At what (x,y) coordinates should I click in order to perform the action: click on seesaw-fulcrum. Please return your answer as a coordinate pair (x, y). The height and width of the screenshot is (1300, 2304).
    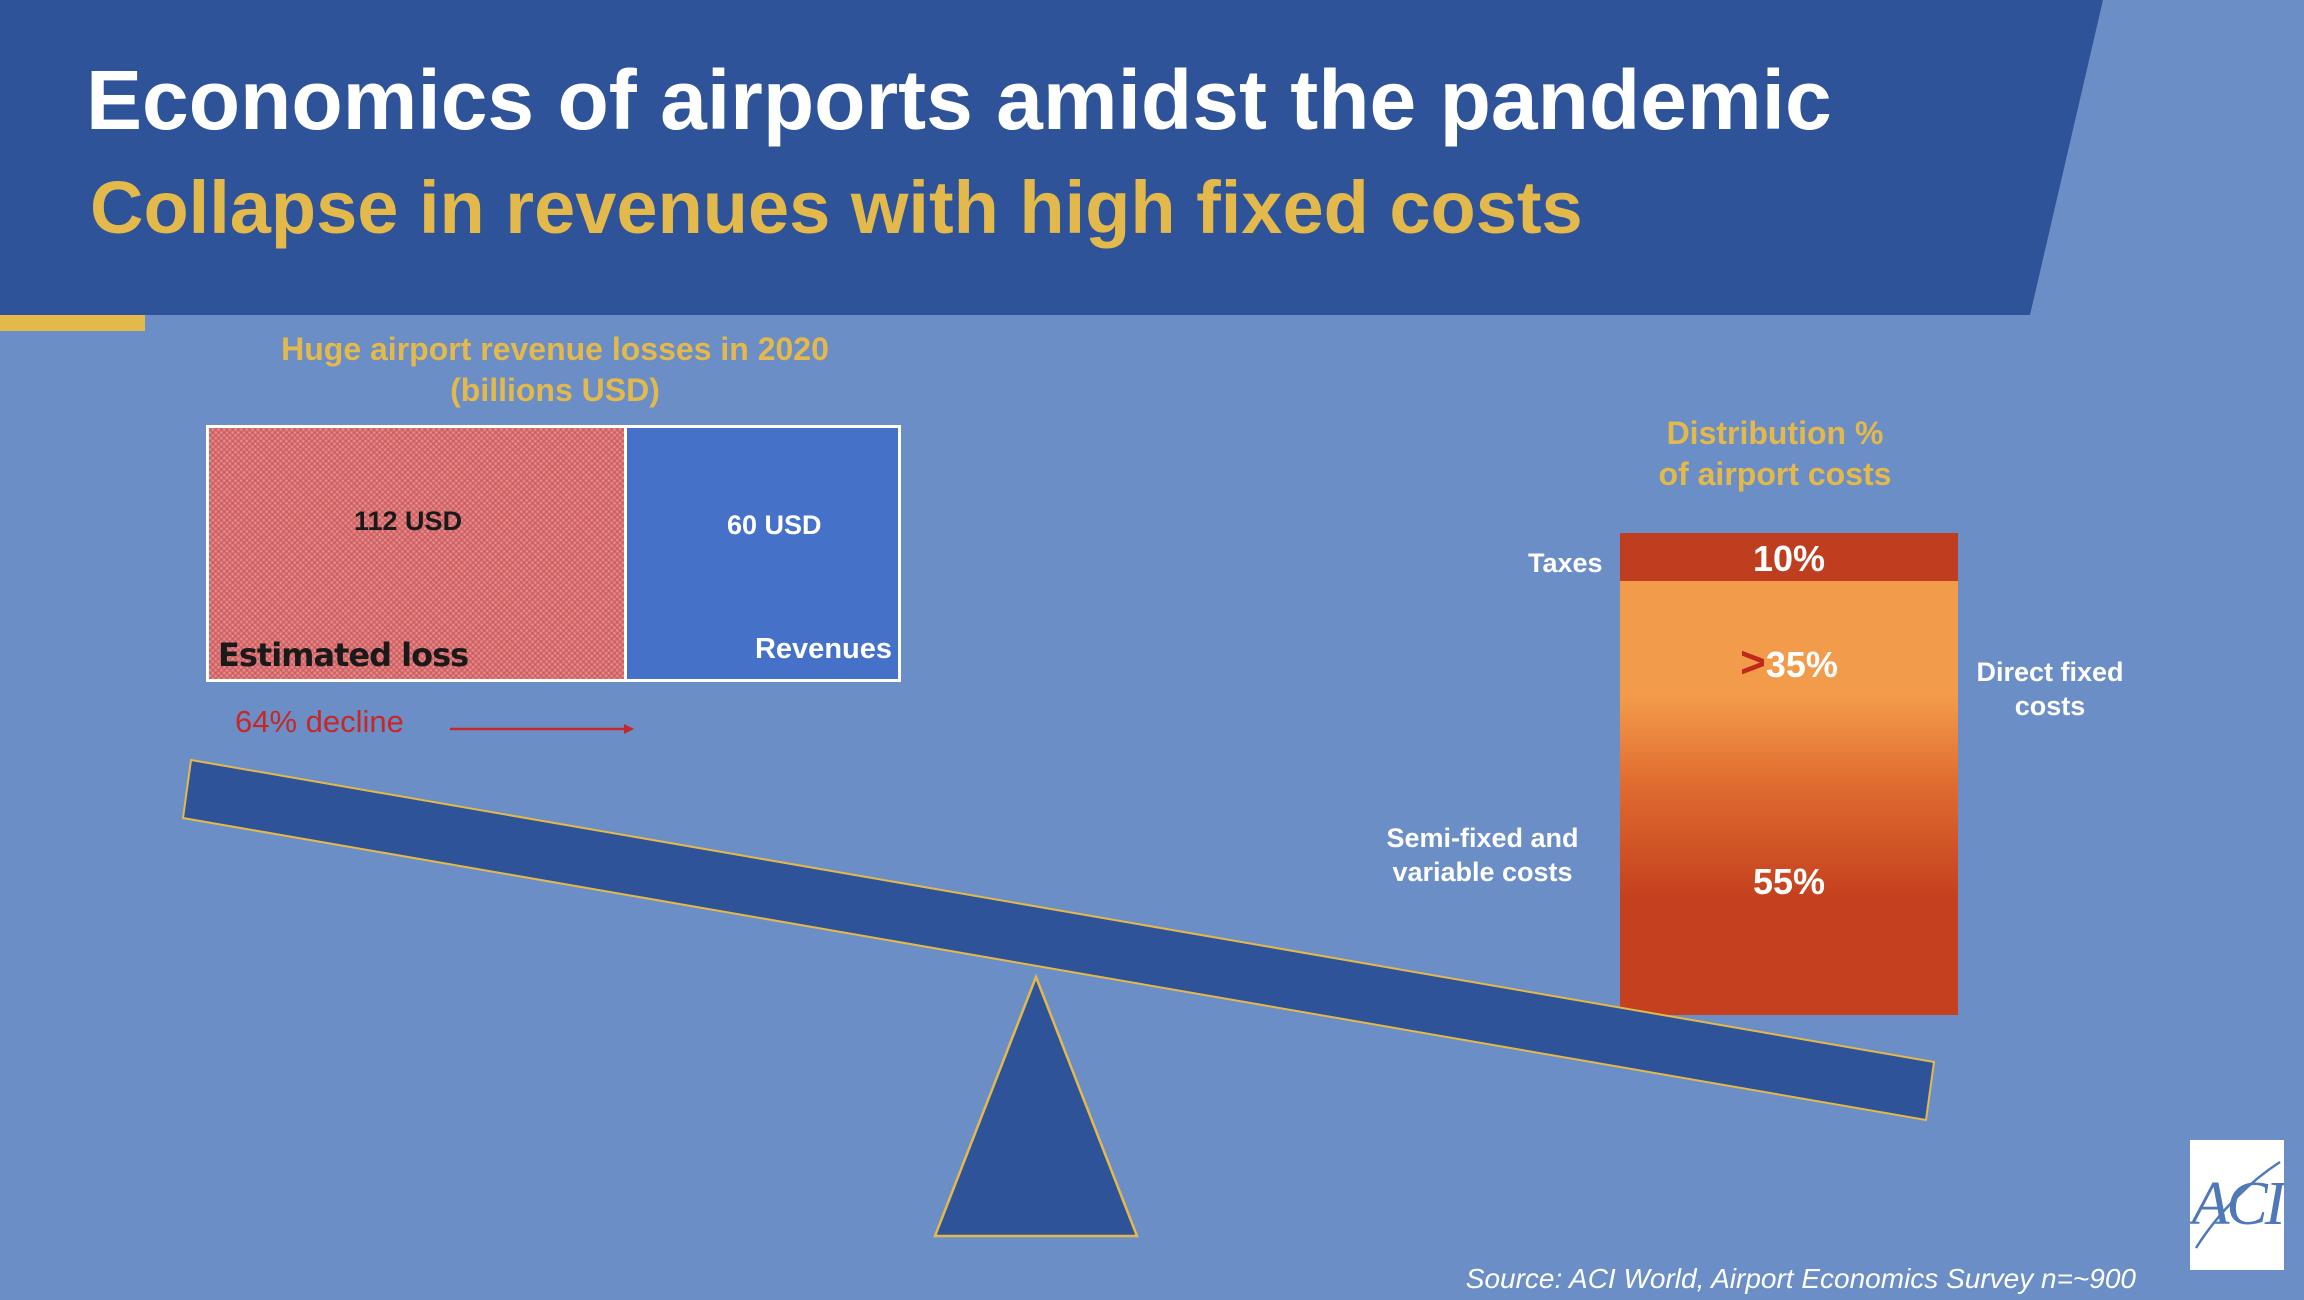
    Looking at the image, I should click on (1036, 1105).